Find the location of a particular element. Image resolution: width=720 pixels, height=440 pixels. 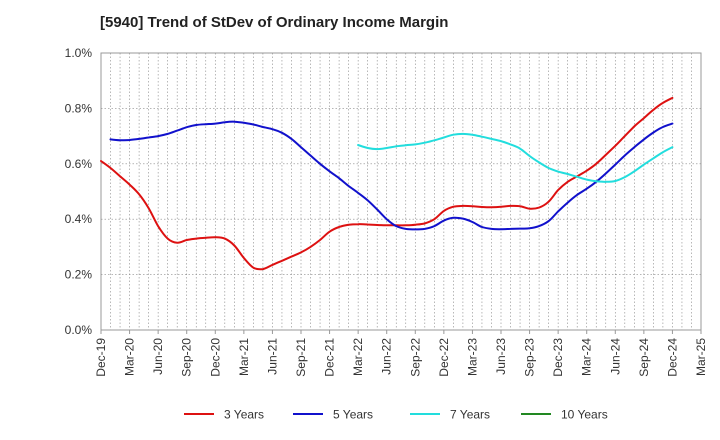

x-tick-label: Mar-20 is located at coordinates (130, 357).